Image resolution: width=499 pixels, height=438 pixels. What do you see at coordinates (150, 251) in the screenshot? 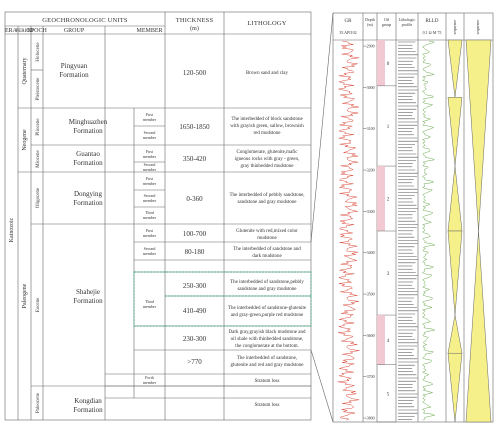
I see `member-shahejie-second: Second member` at bounding box center [150, 251].